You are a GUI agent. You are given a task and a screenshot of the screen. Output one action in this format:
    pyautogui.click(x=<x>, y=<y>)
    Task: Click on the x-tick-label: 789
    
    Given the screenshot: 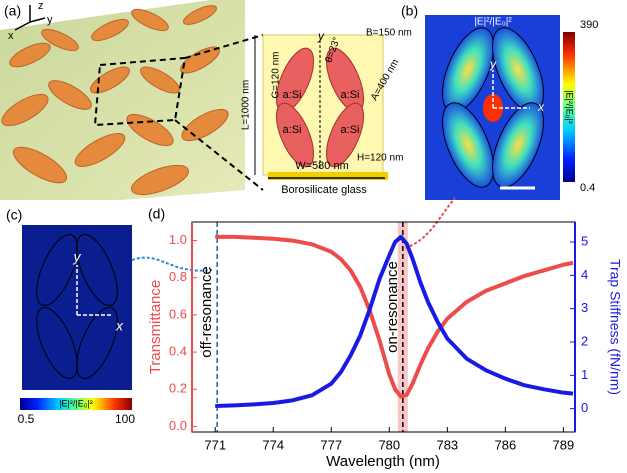 What is the action you would take?
    pyautogui.click(x=564, y=444)
    